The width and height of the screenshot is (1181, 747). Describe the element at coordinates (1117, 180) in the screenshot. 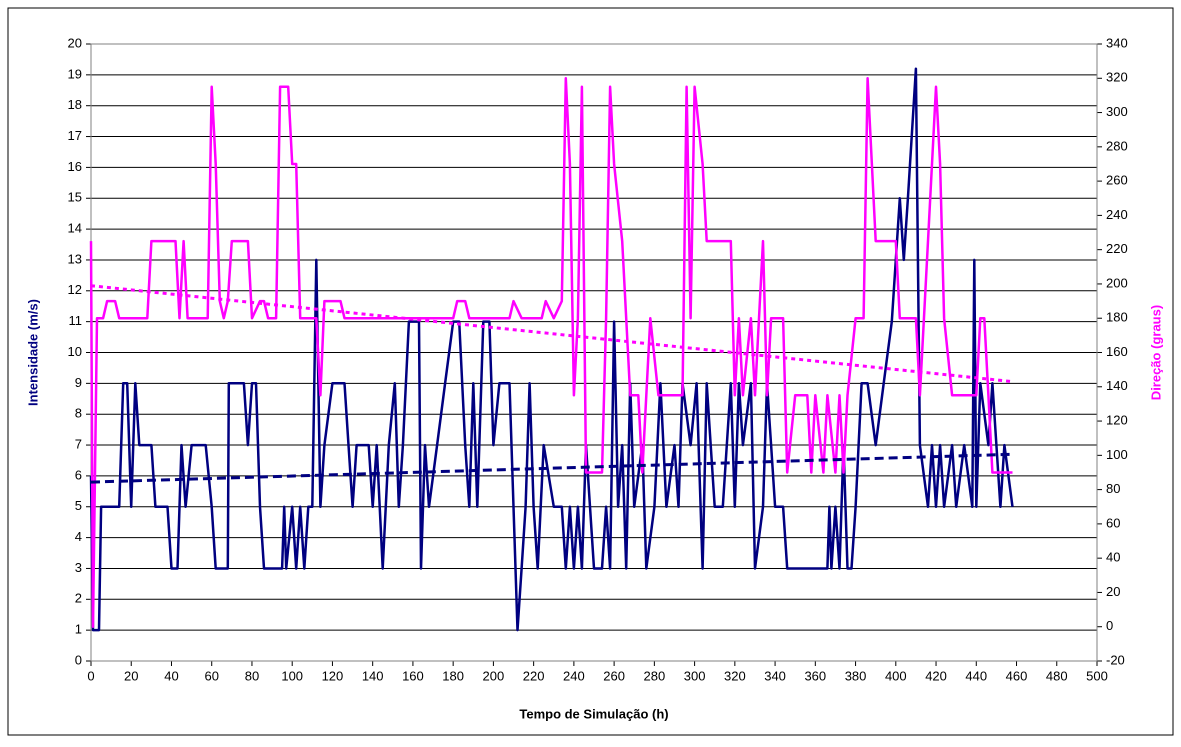

I see `y2-tick-label: 260` at that location.